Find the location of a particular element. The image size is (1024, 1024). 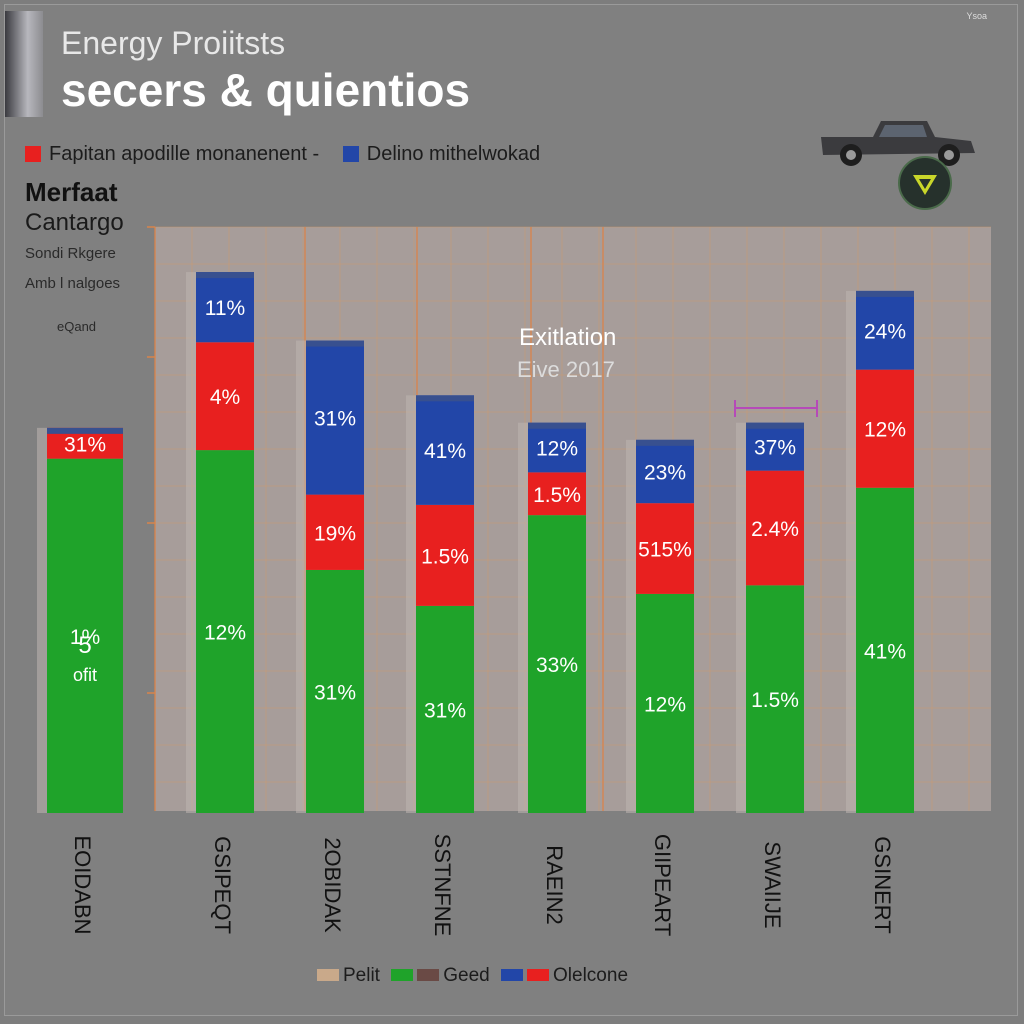

bar-segment-label: 24% is located at coordinates (885, 331).